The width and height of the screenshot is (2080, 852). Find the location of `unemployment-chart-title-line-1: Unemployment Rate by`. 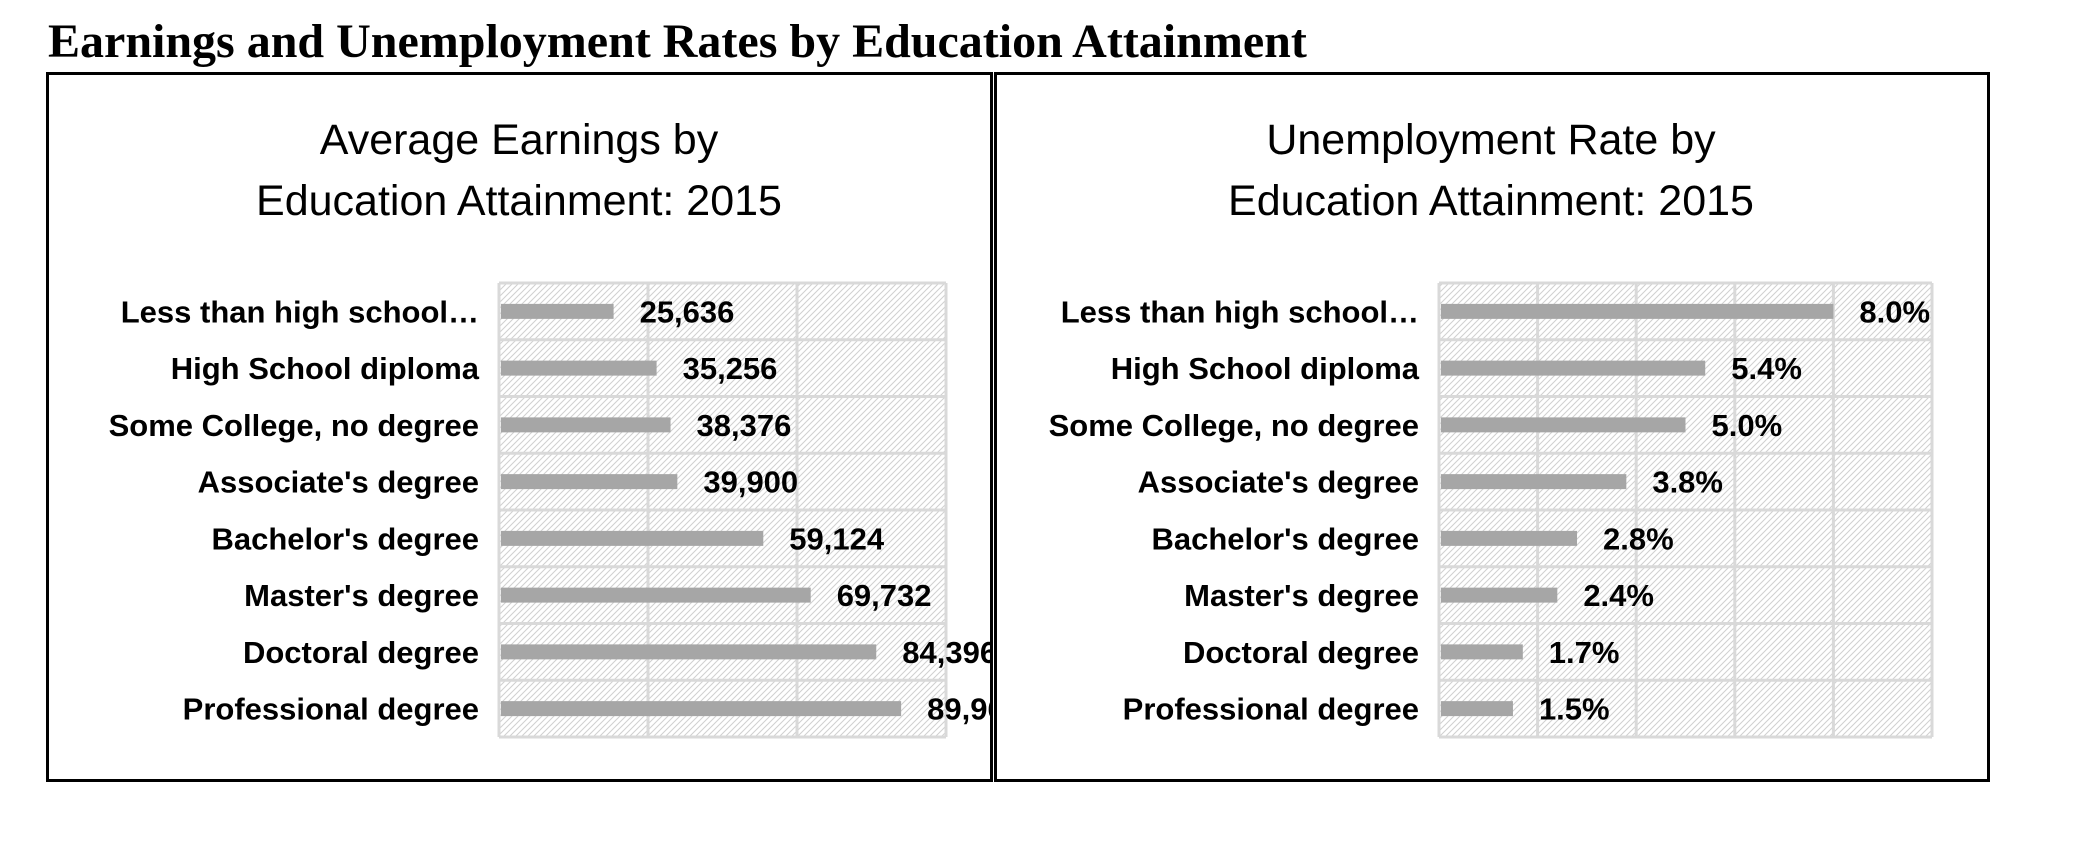

unemployment-chart-title-line-1: Unemployment Rate by is located at coordinates (1491, 140).